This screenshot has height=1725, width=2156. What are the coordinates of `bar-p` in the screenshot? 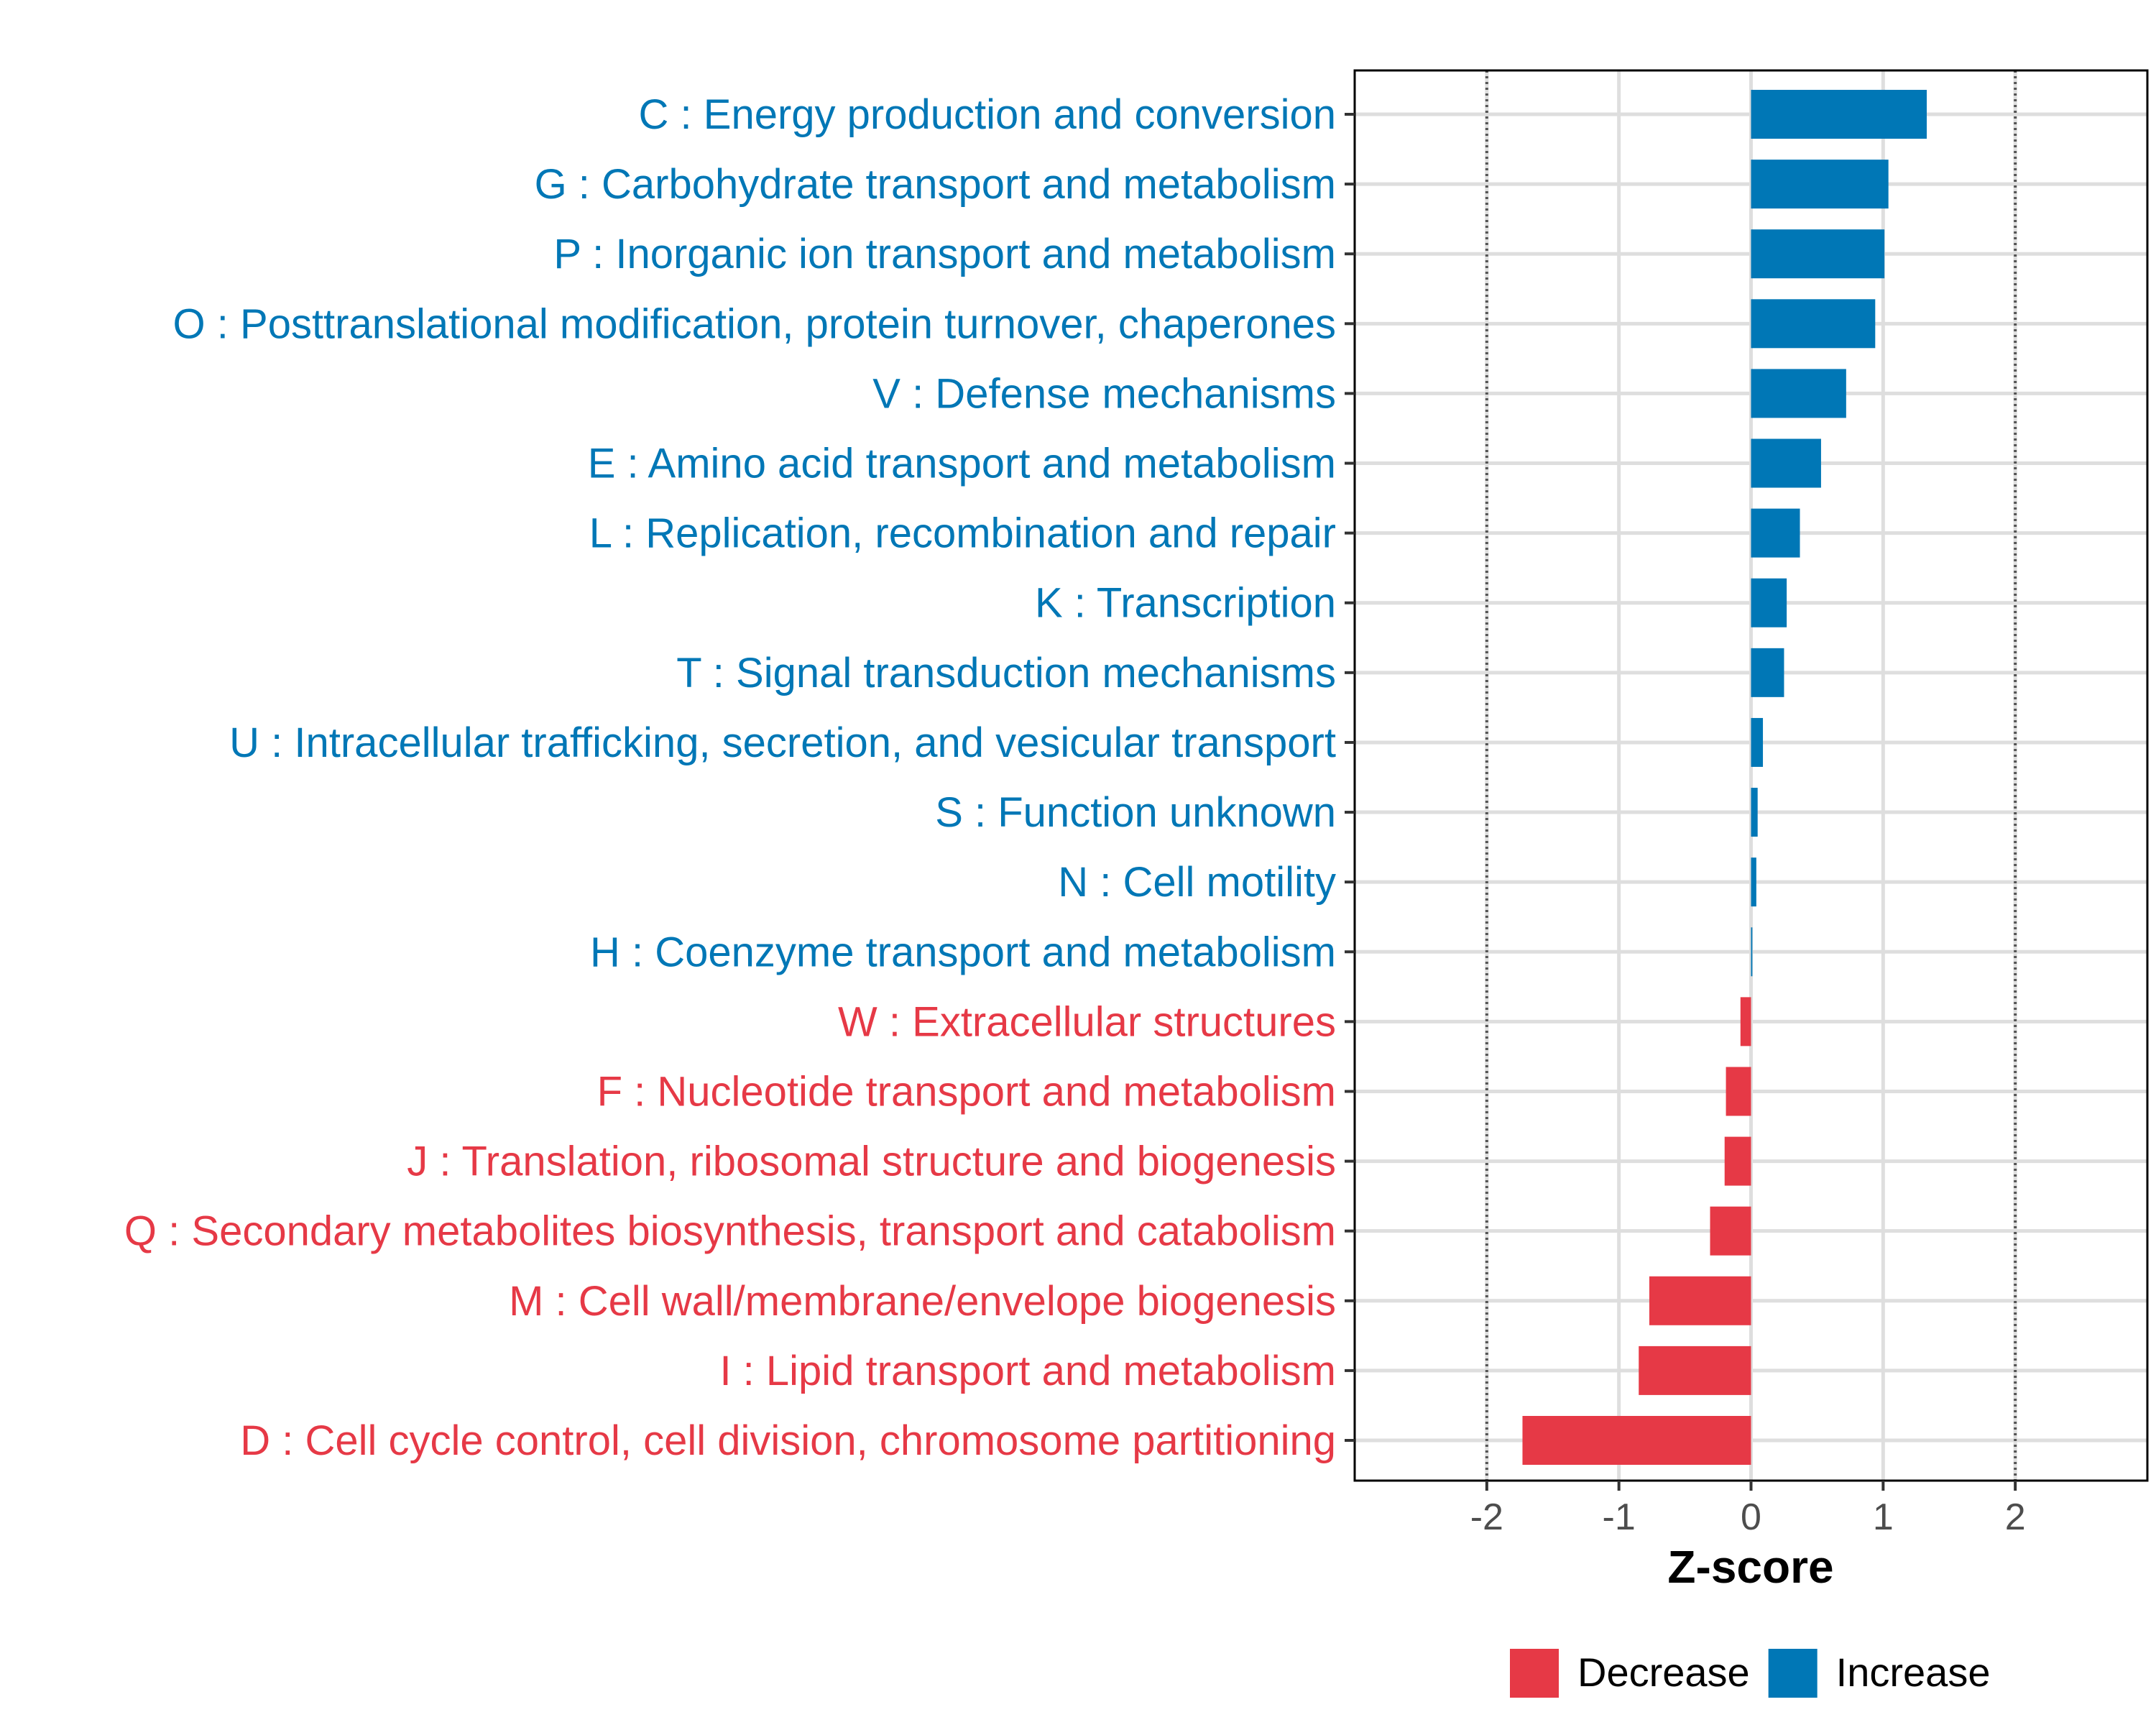 It's located at (1818, 254).